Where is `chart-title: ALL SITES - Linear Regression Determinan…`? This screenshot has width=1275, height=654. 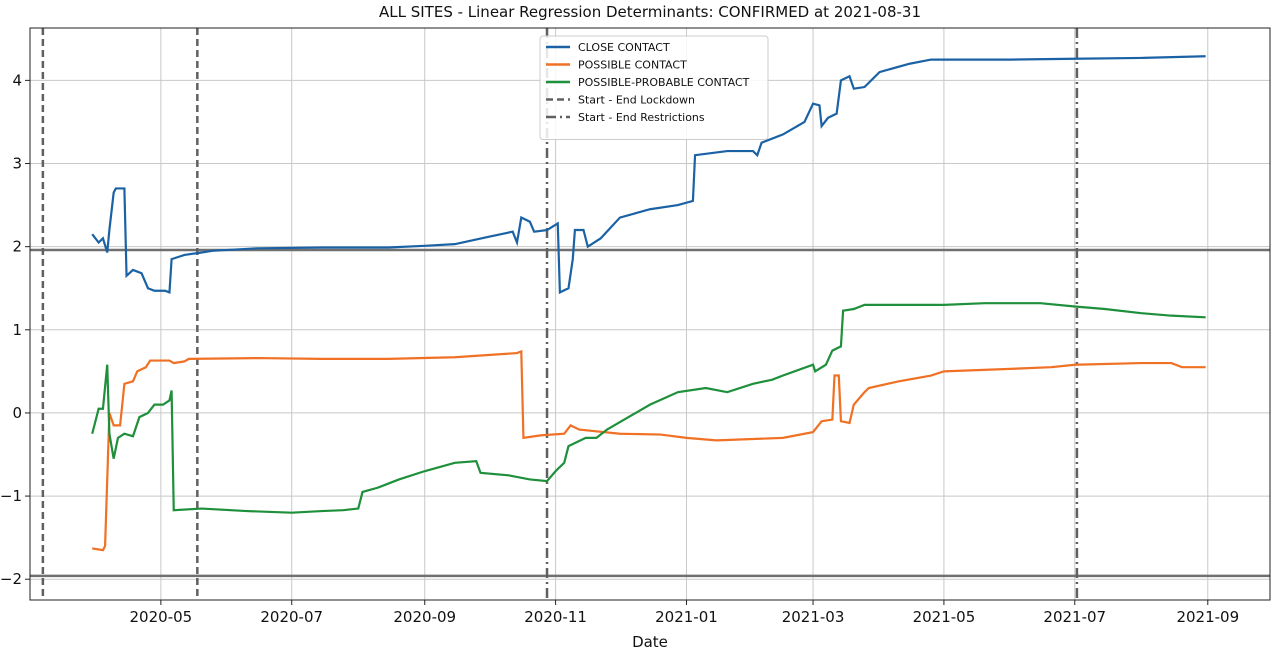
chart-title: ALL SITES - Linear Regression Determinan… is located at coordinates (650, 12).